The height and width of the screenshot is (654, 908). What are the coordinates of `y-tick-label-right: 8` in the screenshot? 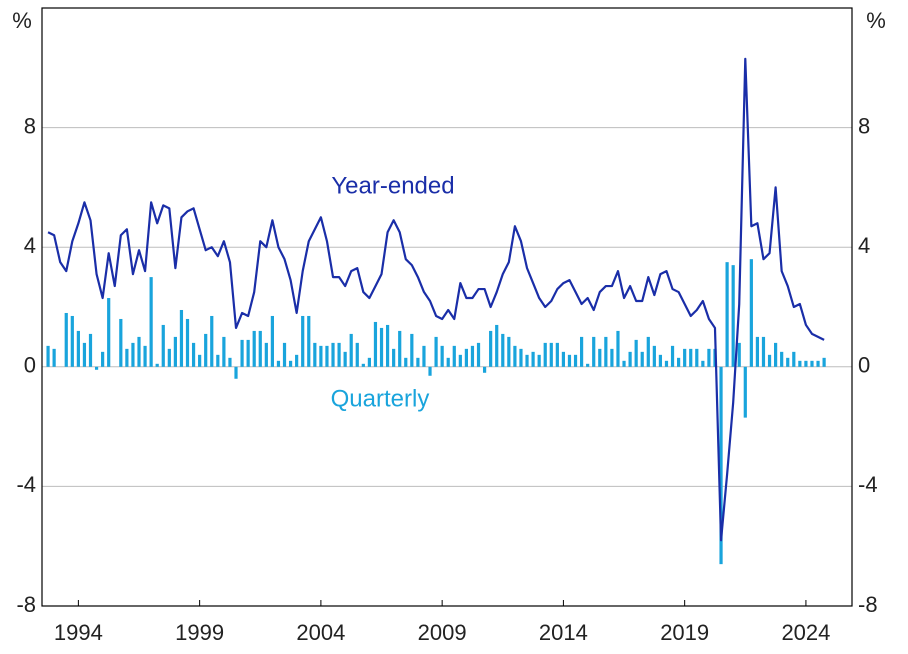 It's located at (864, 125).